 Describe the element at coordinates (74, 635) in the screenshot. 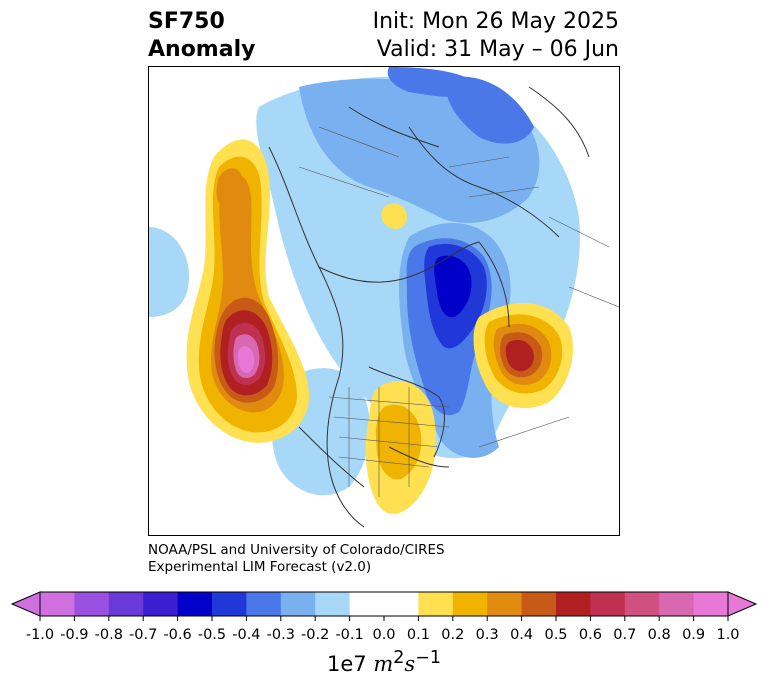

I see `colorbar-tick-label: -0.9` at that location.